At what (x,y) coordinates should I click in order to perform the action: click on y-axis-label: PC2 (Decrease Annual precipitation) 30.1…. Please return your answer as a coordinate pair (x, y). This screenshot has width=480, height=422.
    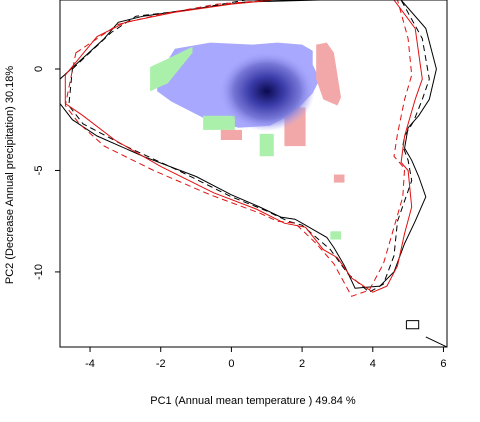
    Looking at the image, I should click on (10, 175).